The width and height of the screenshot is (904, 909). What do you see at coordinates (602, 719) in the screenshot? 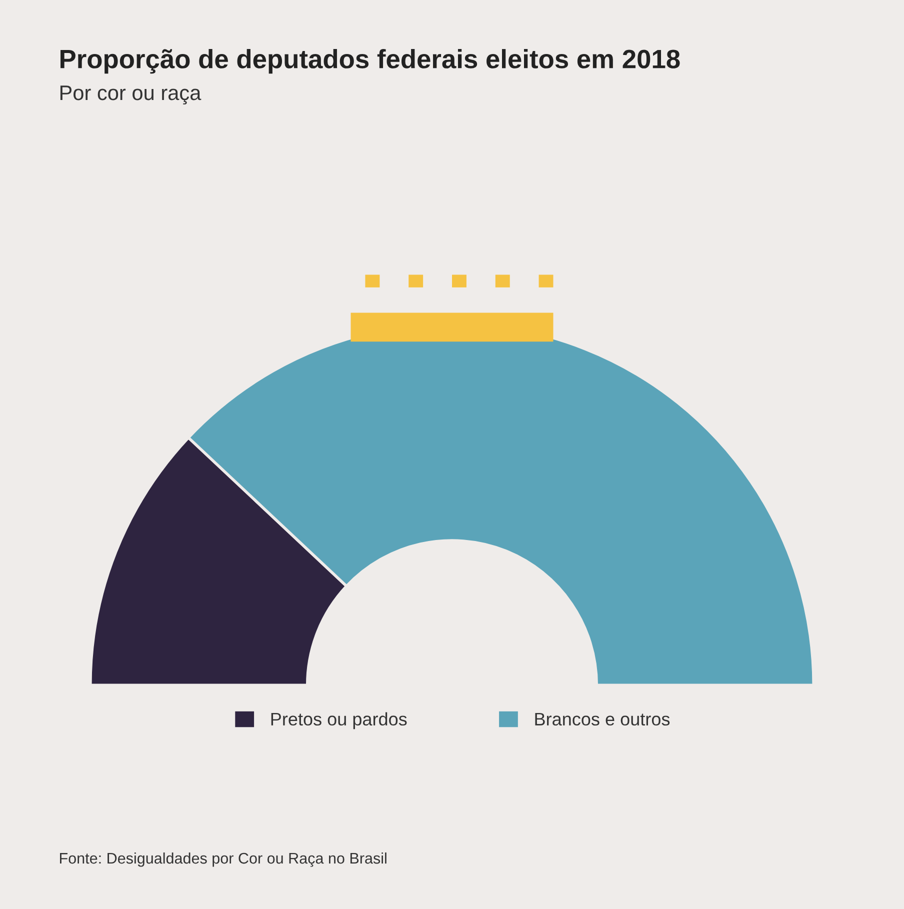
I see `legend-label: Brancos e outros` at bounding box center [602, 719].